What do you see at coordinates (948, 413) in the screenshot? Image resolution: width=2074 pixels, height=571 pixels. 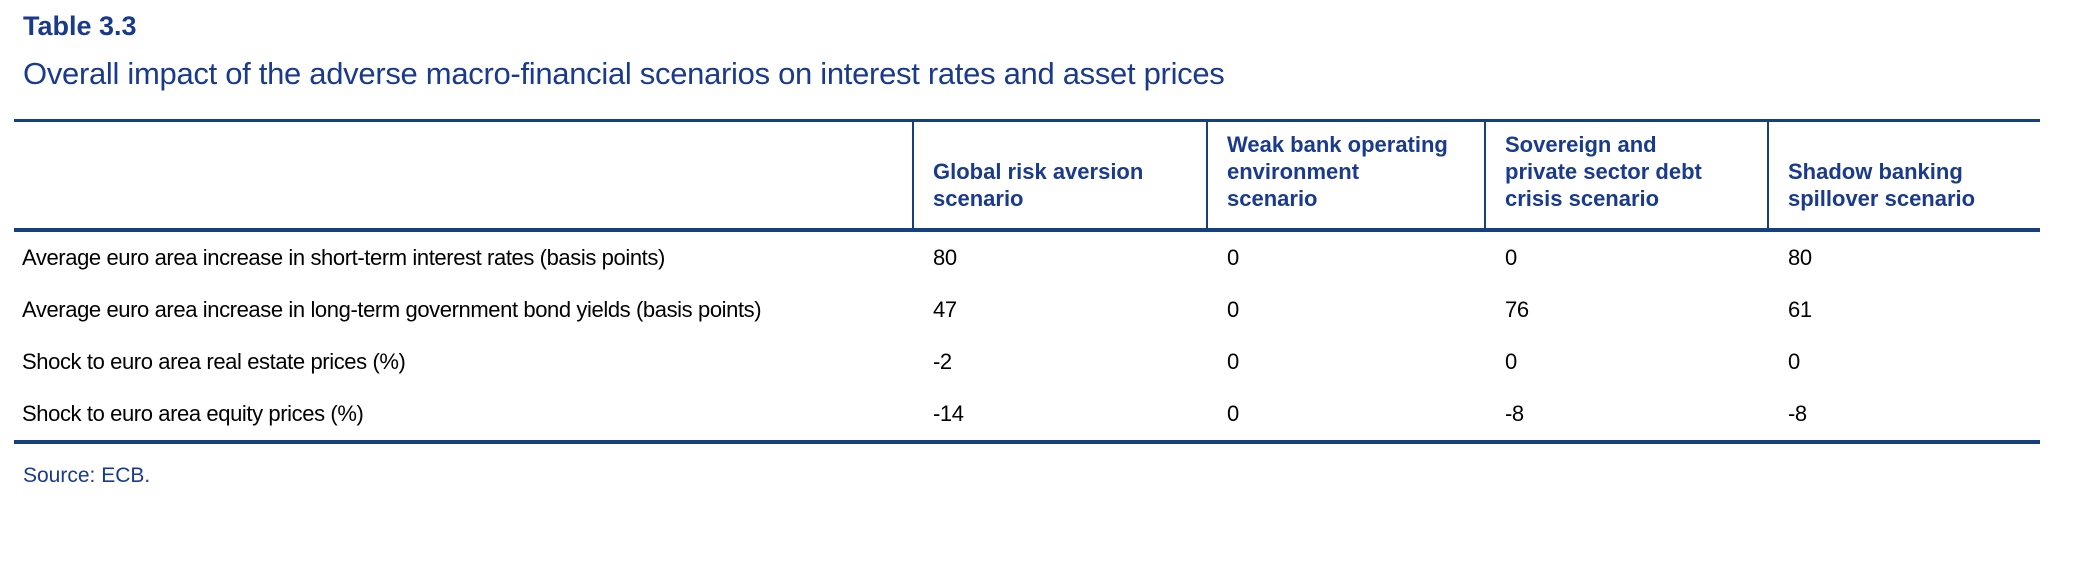 I see `value-cell: -14` at bounding box center [948, 413].